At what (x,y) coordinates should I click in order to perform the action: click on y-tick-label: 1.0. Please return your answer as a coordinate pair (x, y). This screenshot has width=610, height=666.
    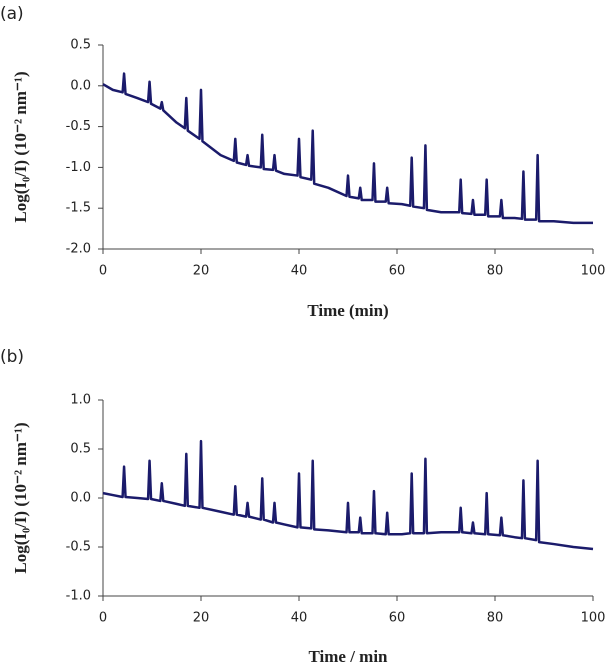
    Looking at the image, I should click on (80, 400).